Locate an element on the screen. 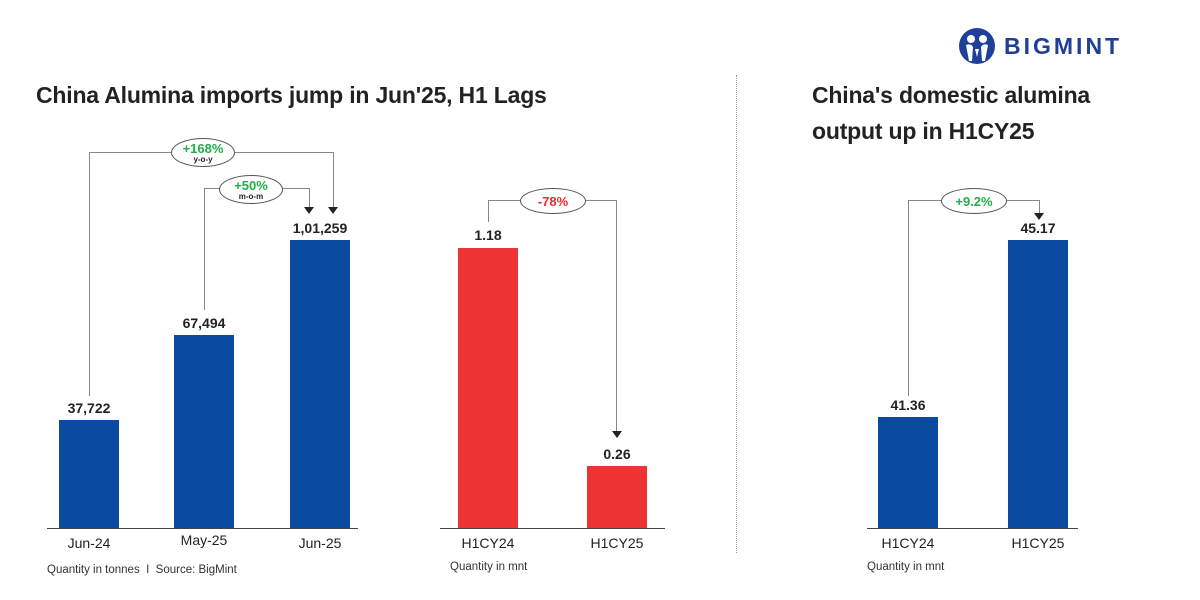 The width and height of the screenshot is (1200, 600). bar-h1cy25-imports is located at coordinates (617, 497).